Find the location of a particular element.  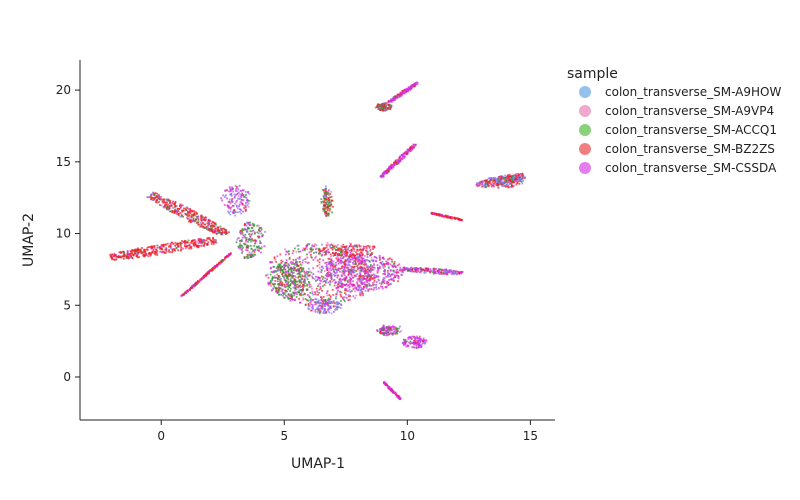

legend-marker is located at coordinates (585, 111).